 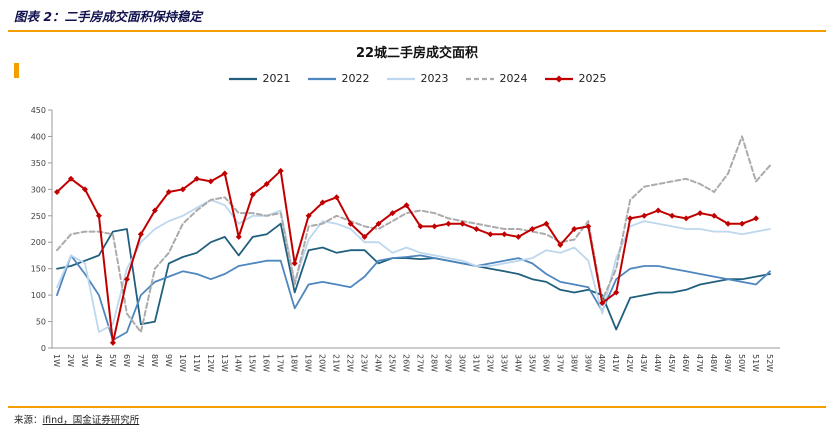 I want to click on source-note: 来源：ifind，国金证券研究所, so click(x=76, y=419).